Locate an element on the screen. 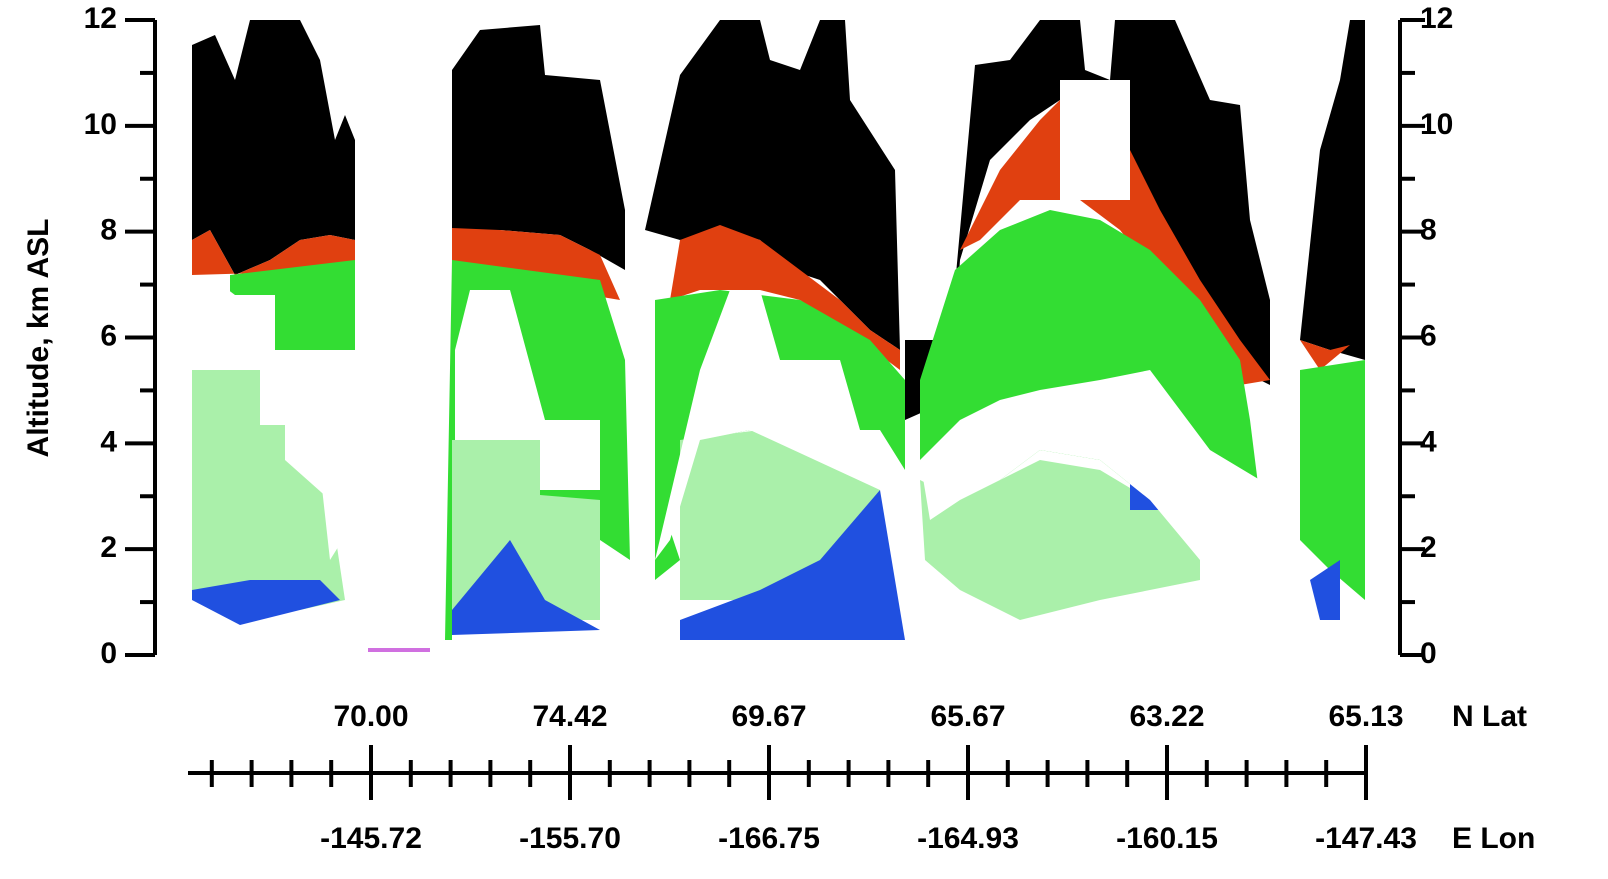 The width and height of the screenshot is (1608, 879). lat-label: 65.13 is located at coordinates (1365, 716).